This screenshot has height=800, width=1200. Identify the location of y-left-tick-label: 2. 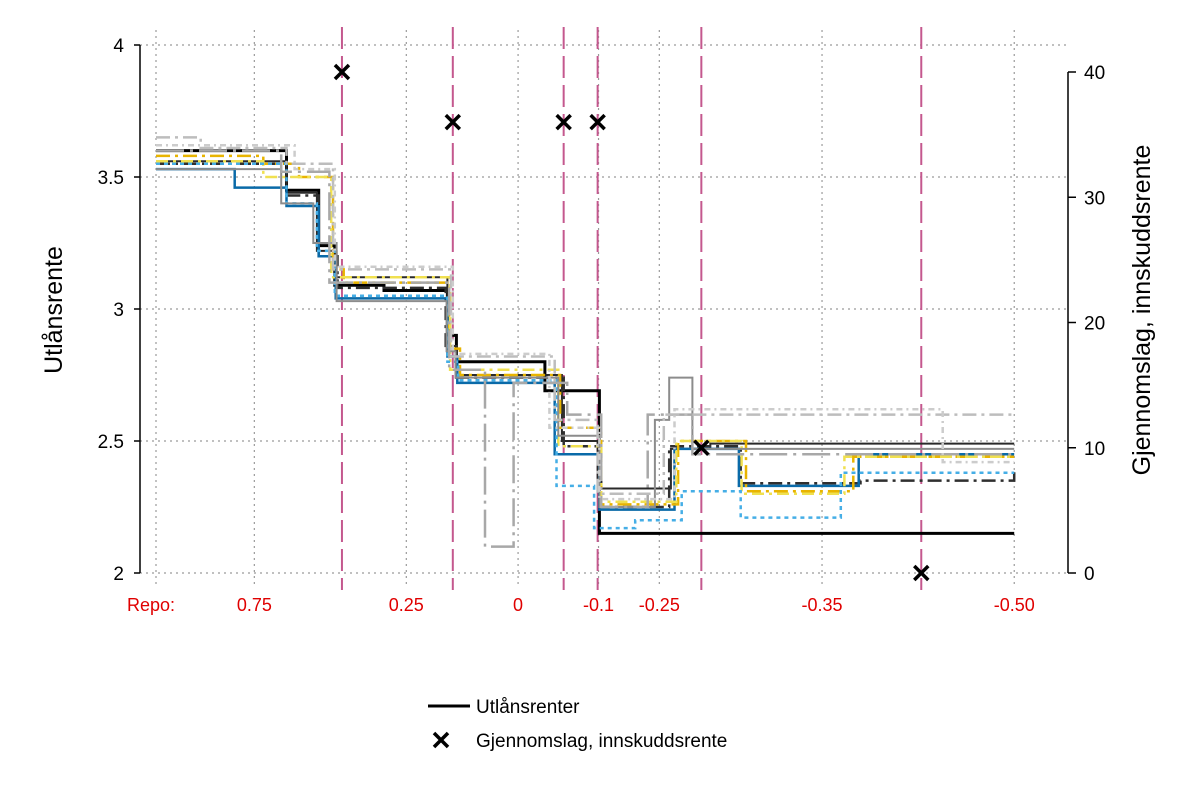
(118, 574).